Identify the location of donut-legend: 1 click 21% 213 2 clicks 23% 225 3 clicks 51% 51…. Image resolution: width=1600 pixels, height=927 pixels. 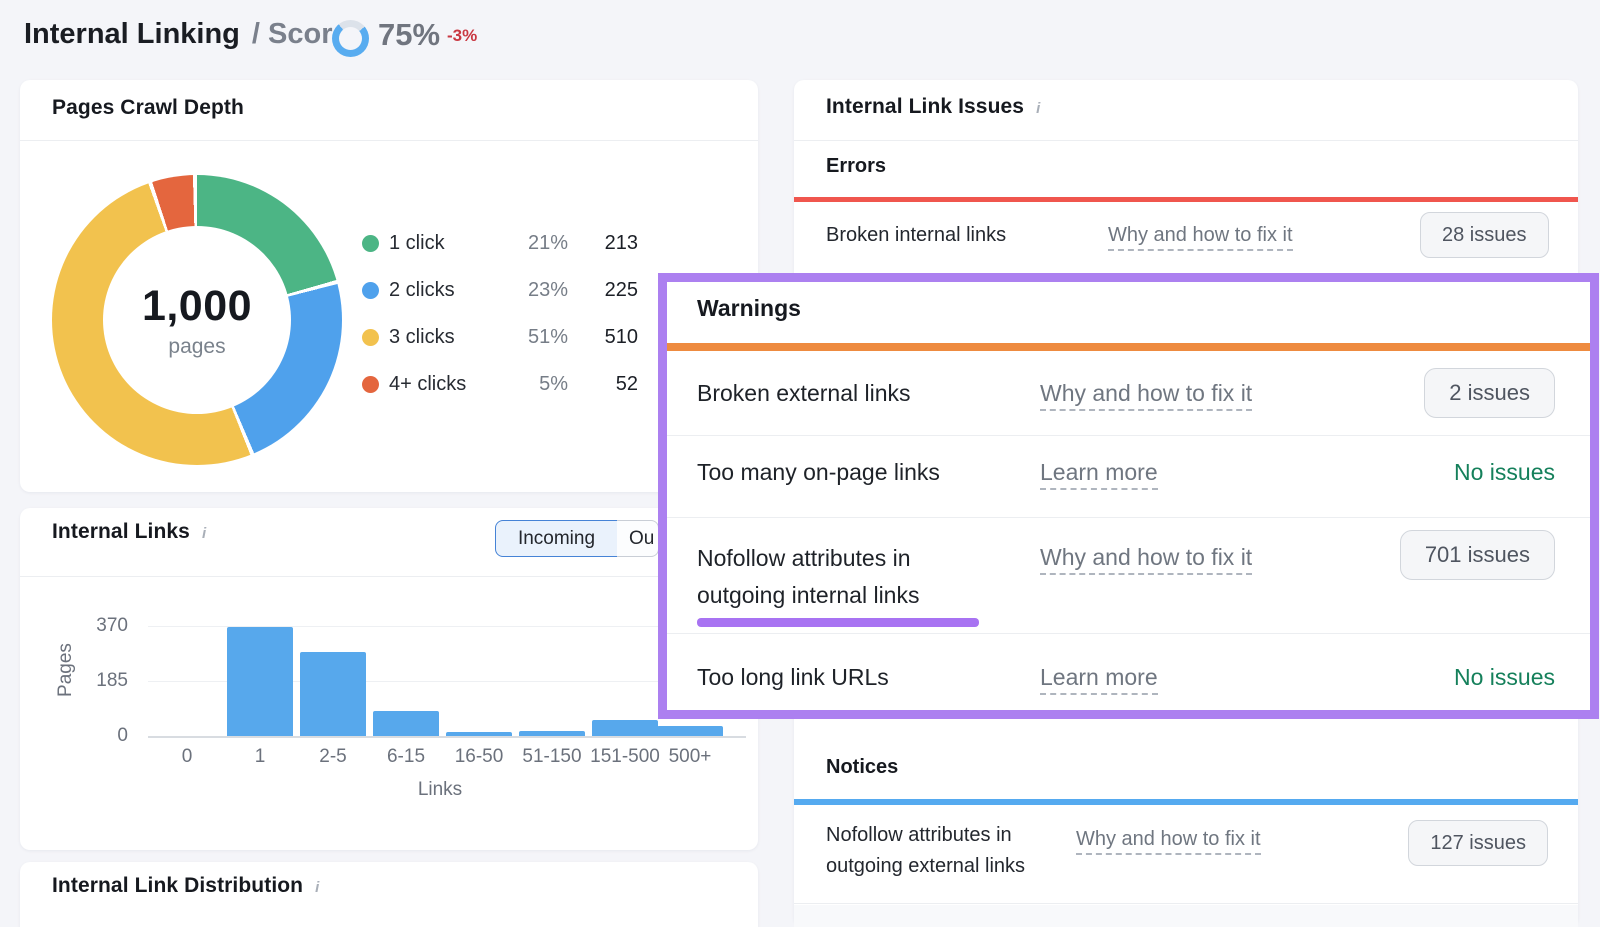
(500, 314).